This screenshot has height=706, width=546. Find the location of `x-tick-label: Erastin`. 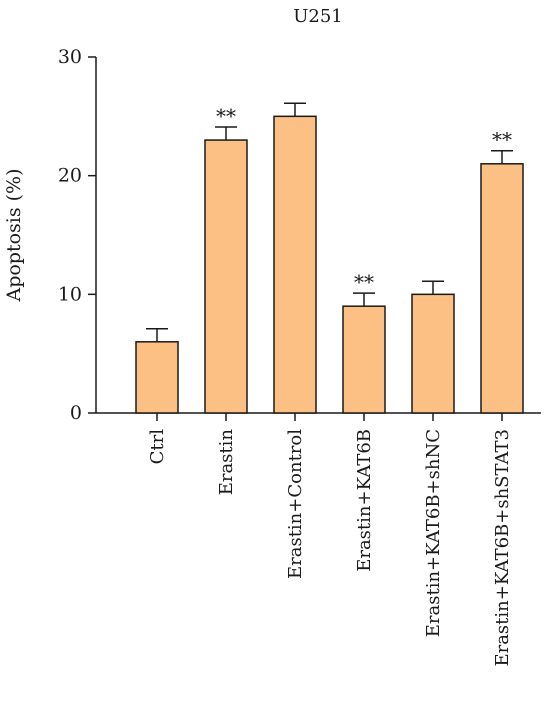

x-tick-label: Erastin is located at coordinates (226, 462).